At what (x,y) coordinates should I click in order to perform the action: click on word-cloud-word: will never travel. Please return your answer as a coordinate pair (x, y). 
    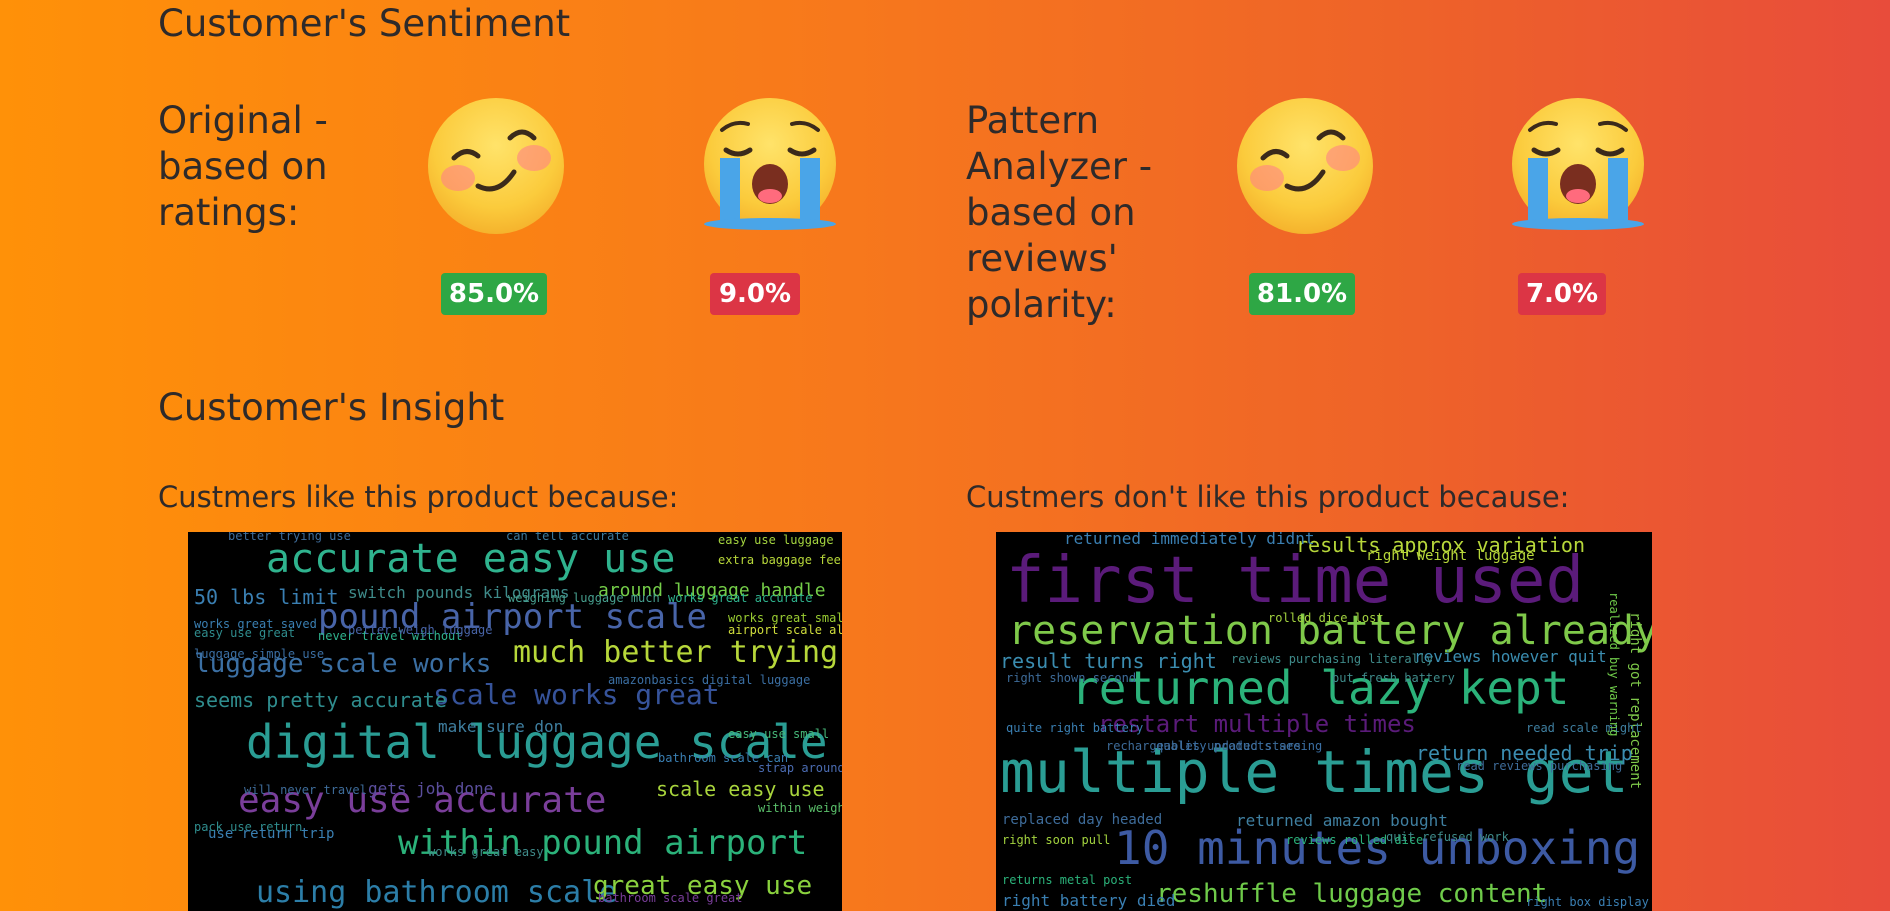
    Looking at the image, I should click on (305, 790).